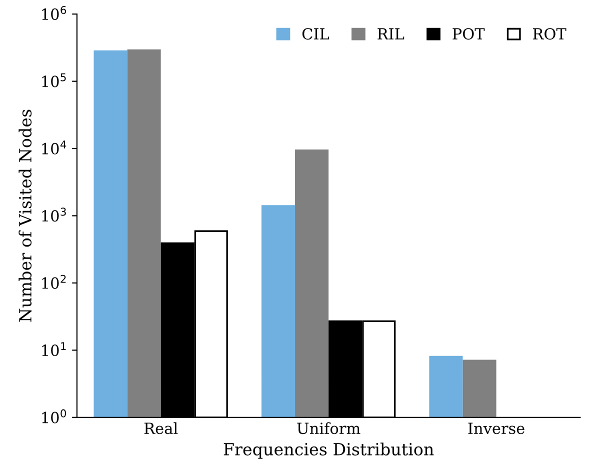 The image size is (592, 469). Describe the element at coordinates (496, 428) in the screenshot. I see `x-tick-label: Inverse` at that location.